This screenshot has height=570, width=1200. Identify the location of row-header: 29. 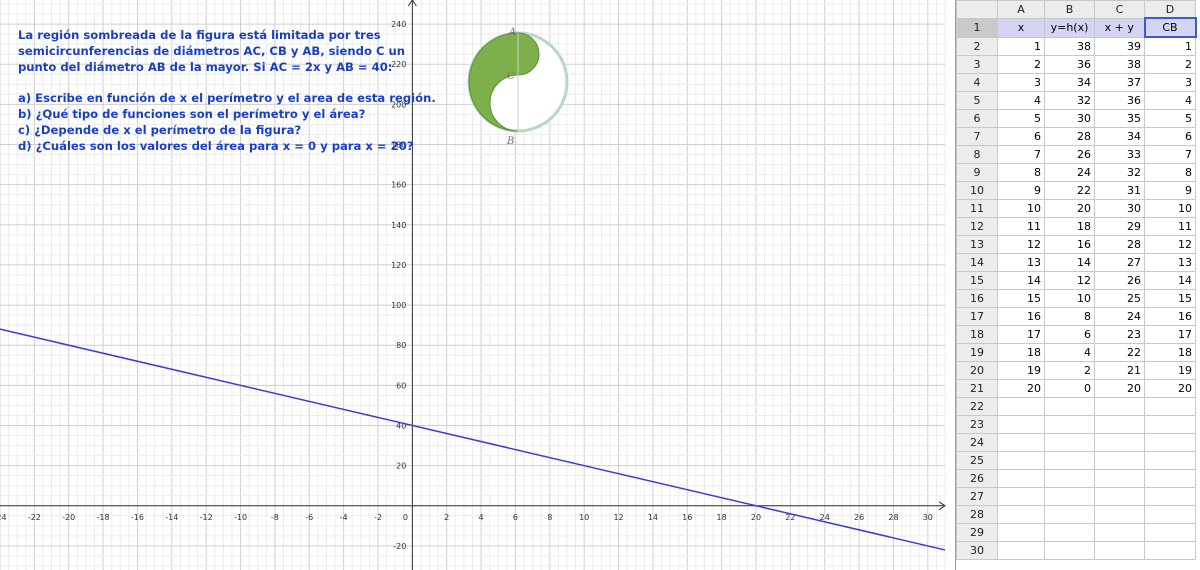
(977, 532).